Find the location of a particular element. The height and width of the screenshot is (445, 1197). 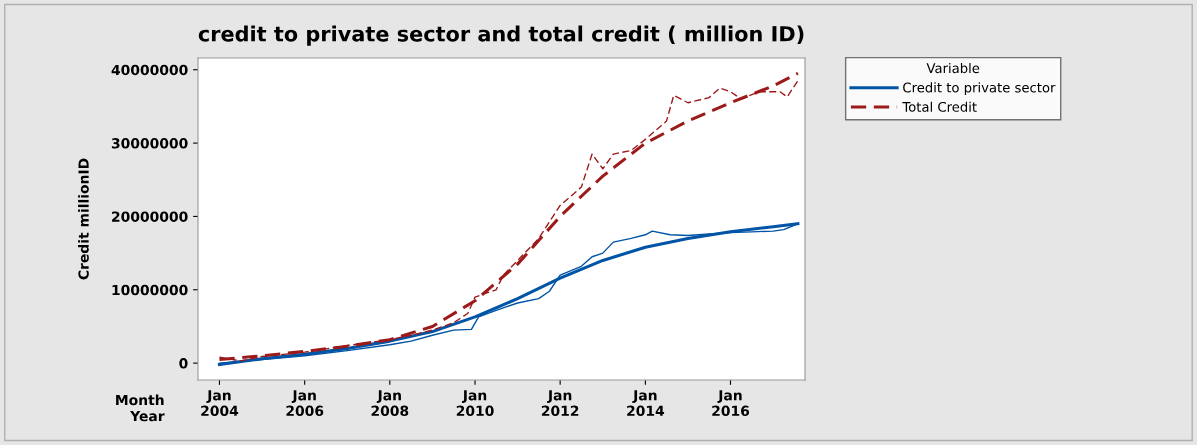

y-tick-label: 0 is located at coordinates (183, 363).